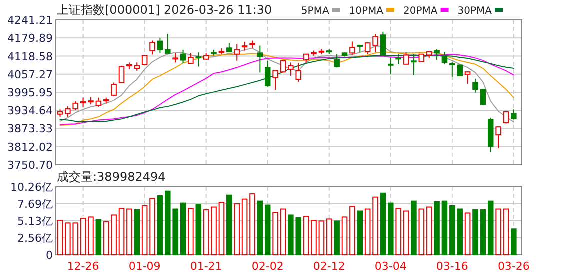  I want to click on x-tick-label: 02-12, so click(329, 266).